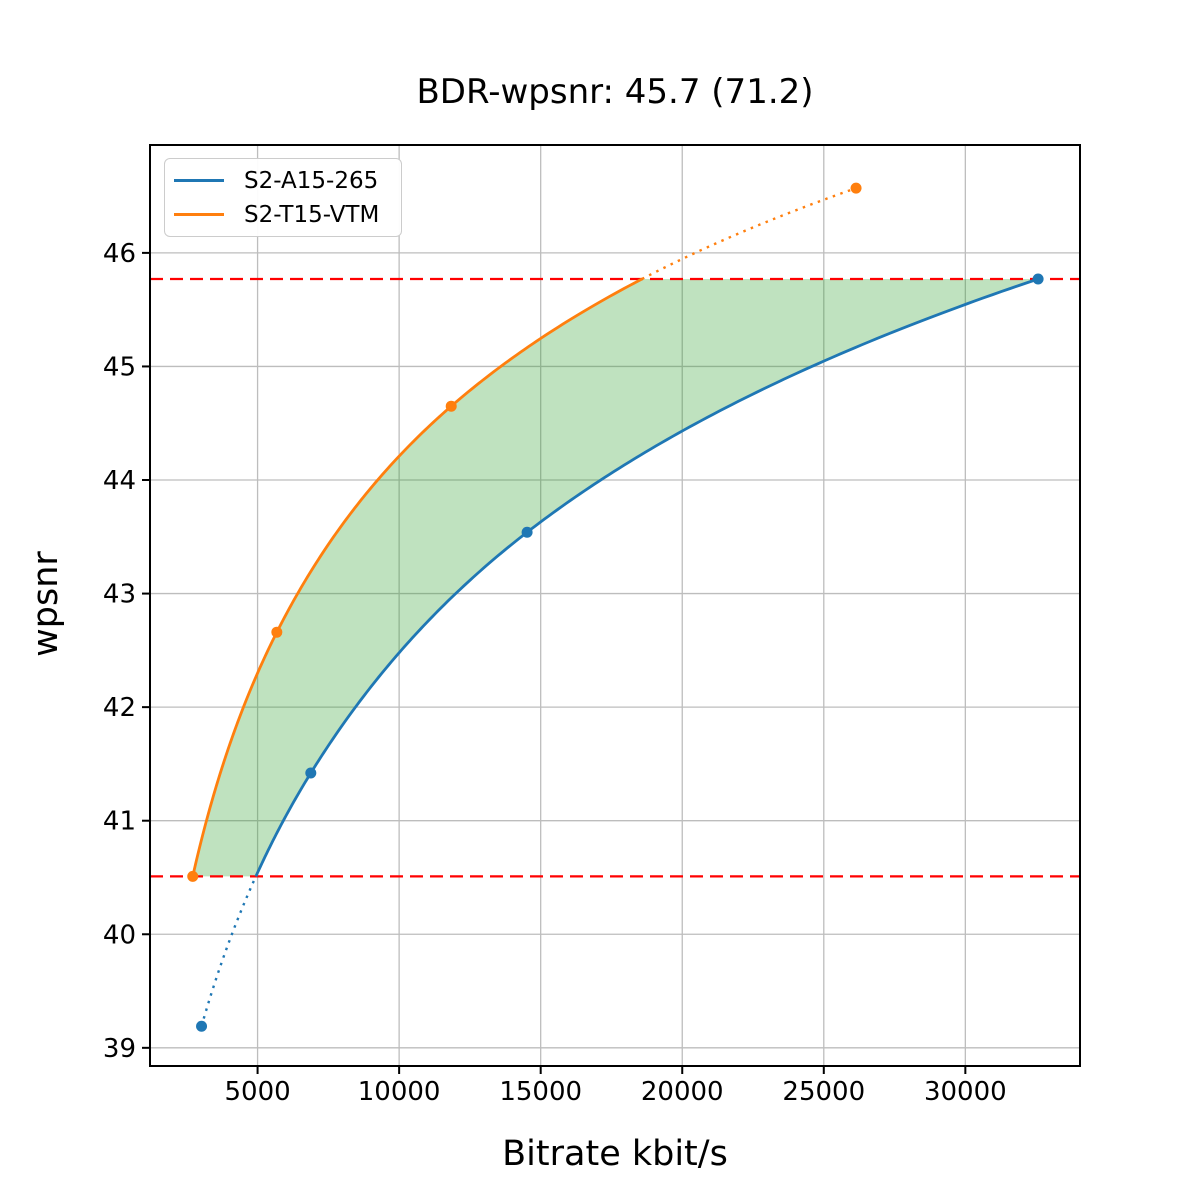 This screenshot has width=1200, height=1200. What do you see at coordinates (119, 708) in the screenshot?
I see `y-tick-label: 42` at bounding box center [119, 708].